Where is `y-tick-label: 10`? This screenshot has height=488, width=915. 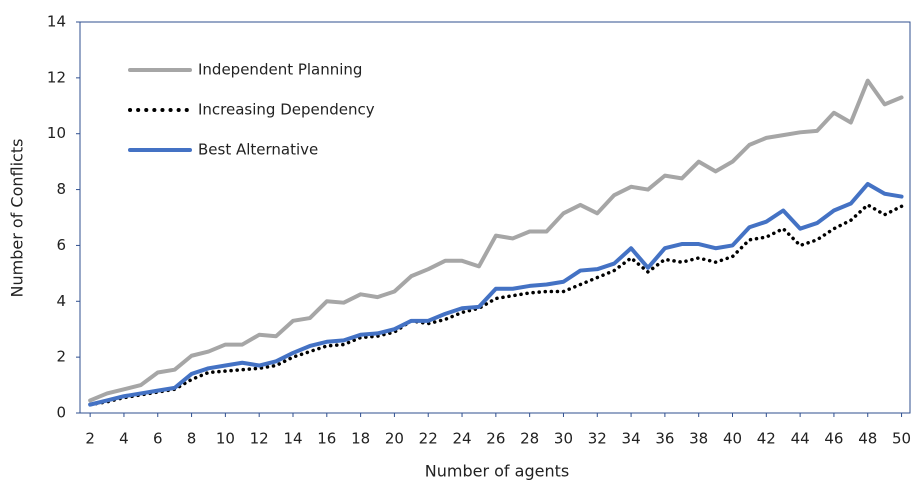 y-tick-label: 10 is located at coordinates (56, 133).